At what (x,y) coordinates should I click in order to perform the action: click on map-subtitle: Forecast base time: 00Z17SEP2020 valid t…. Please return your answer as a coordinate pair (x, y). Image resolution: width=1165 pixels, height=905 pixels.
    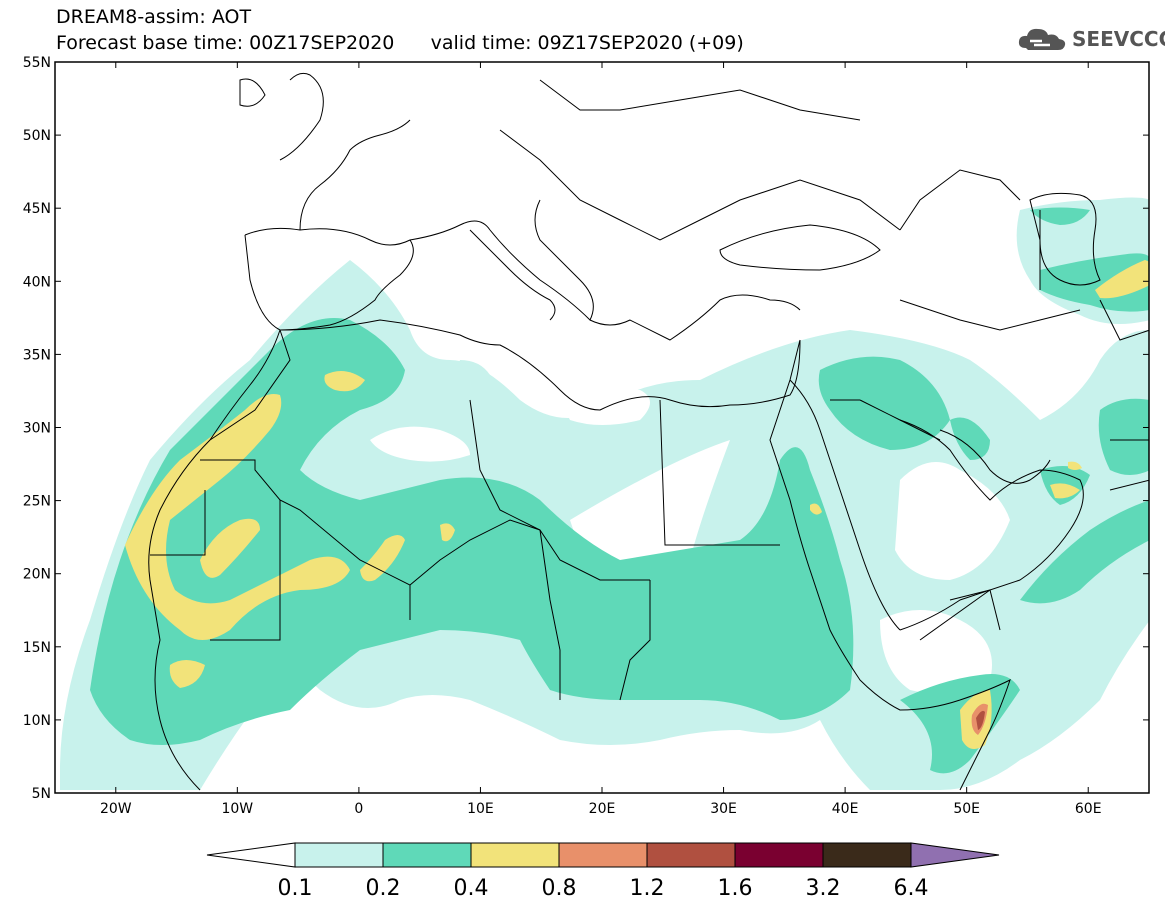
    Looking at the image, I should click on (400, 43).